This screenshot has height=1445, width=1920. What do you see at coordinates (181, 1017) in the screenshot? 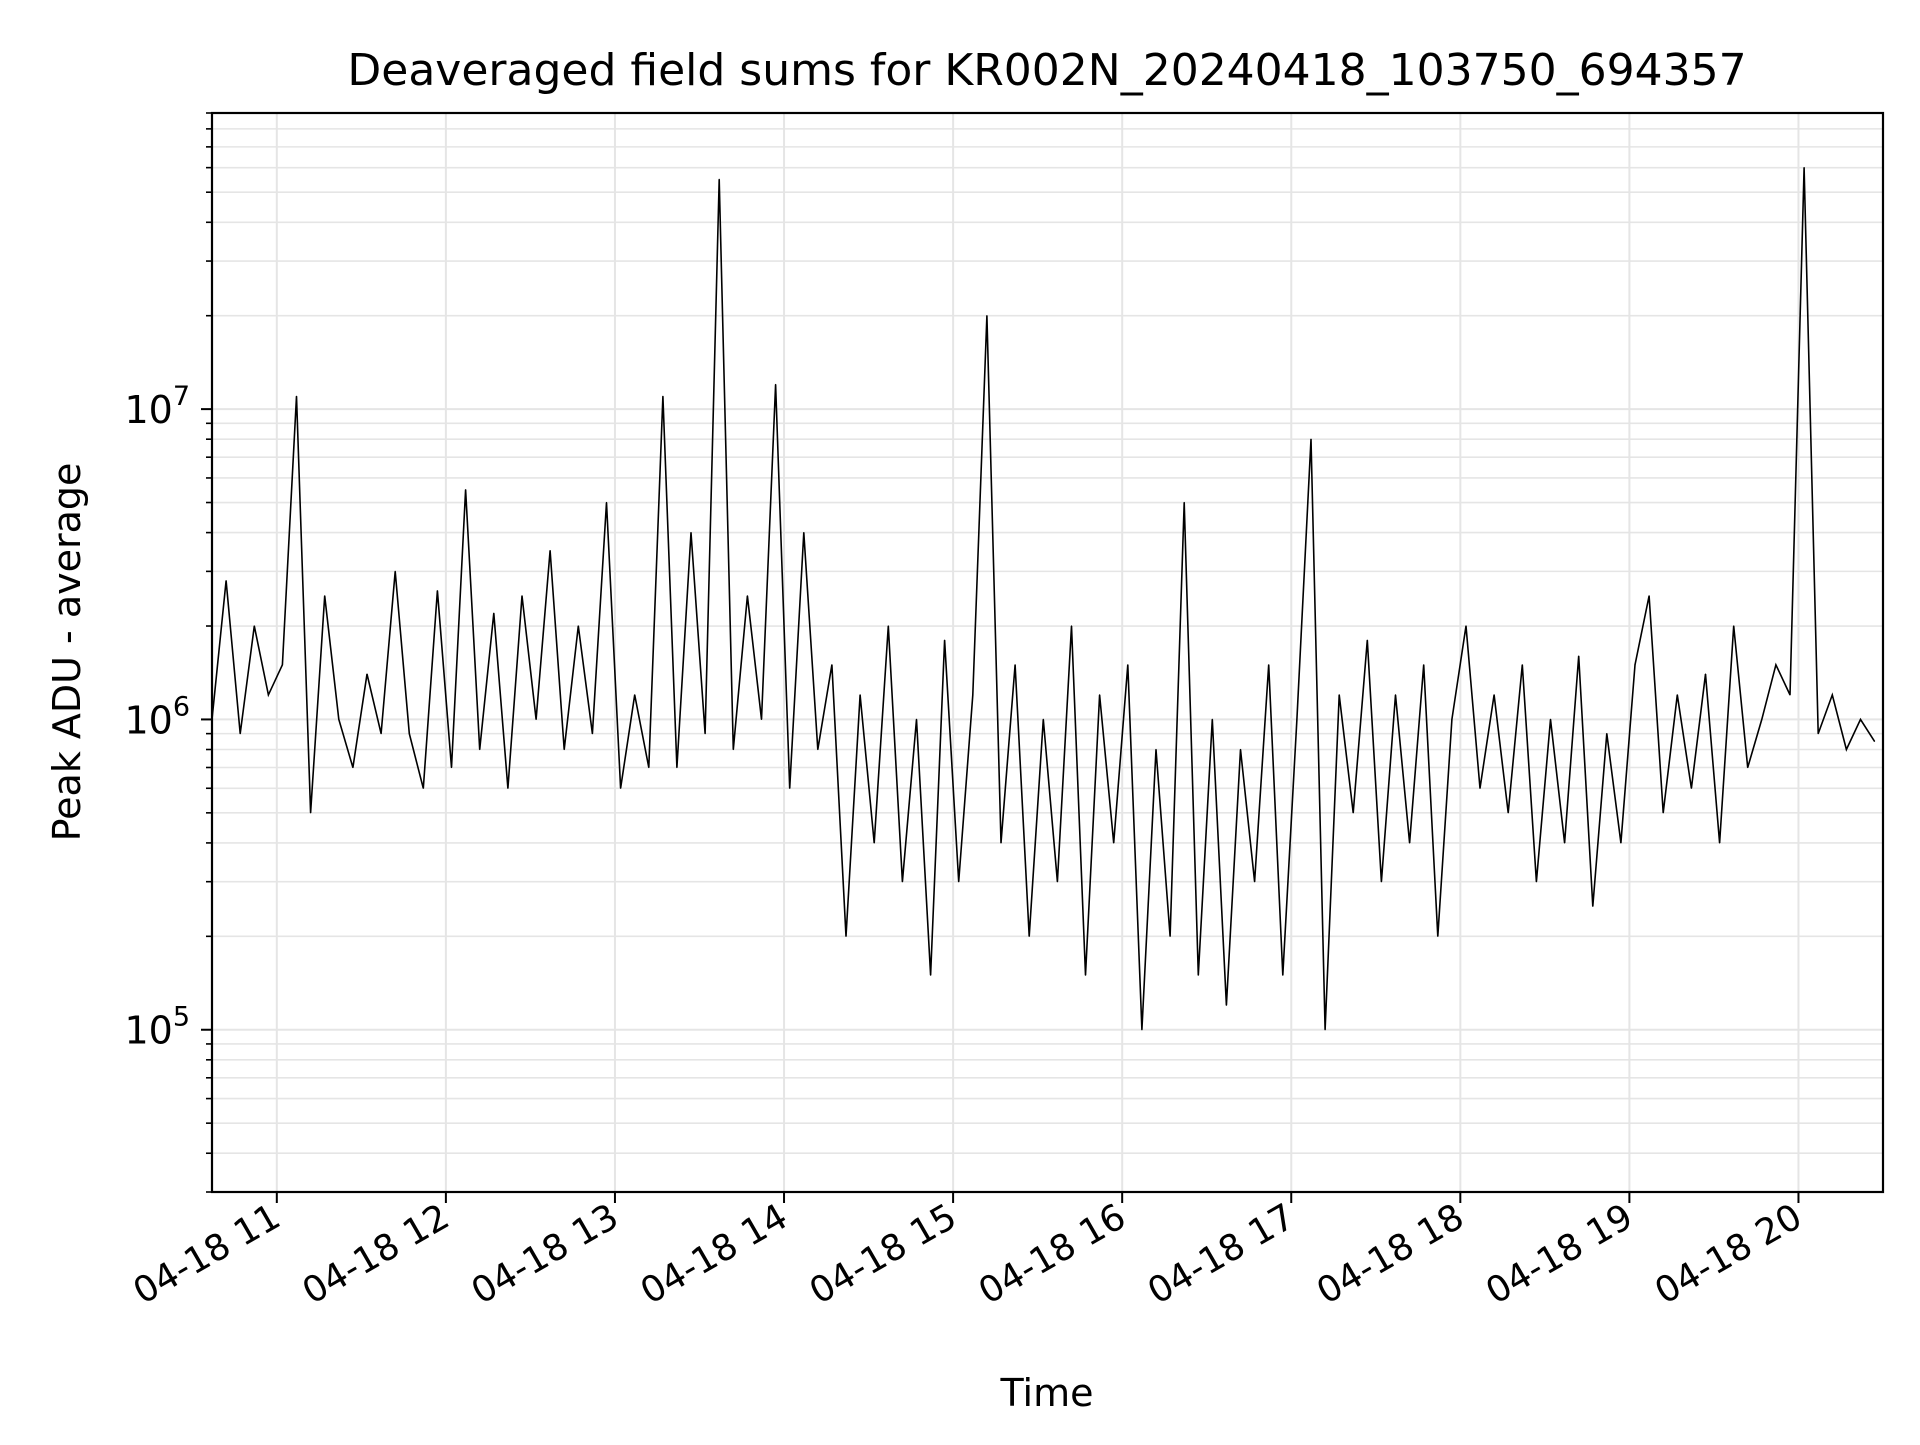
I see `y-tick-label-exponent: 5` at bounding box center [181, 1017].